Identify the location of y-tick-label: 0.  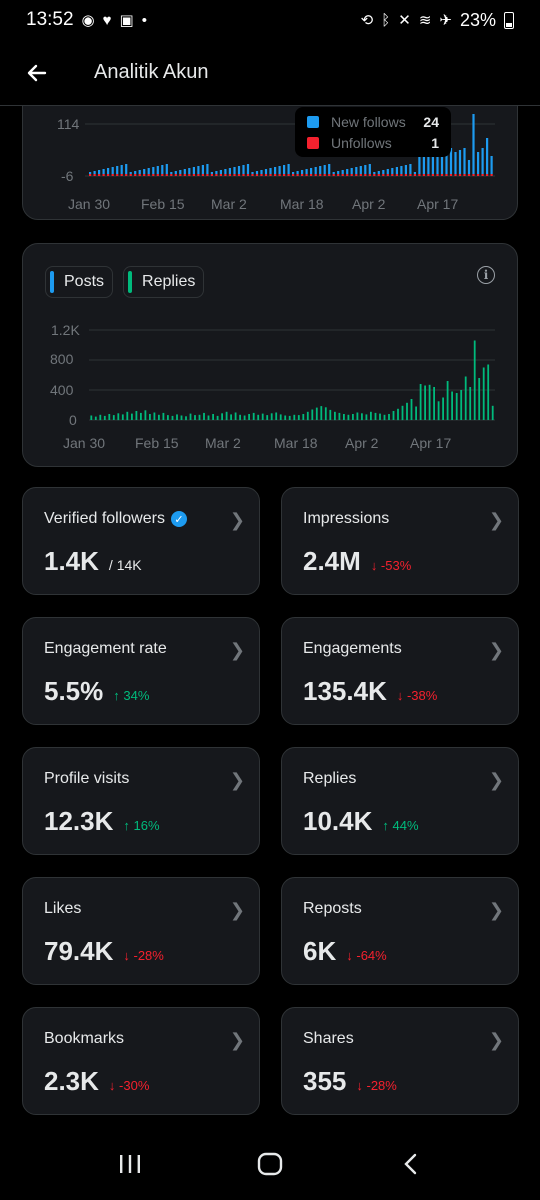
(73, 420).